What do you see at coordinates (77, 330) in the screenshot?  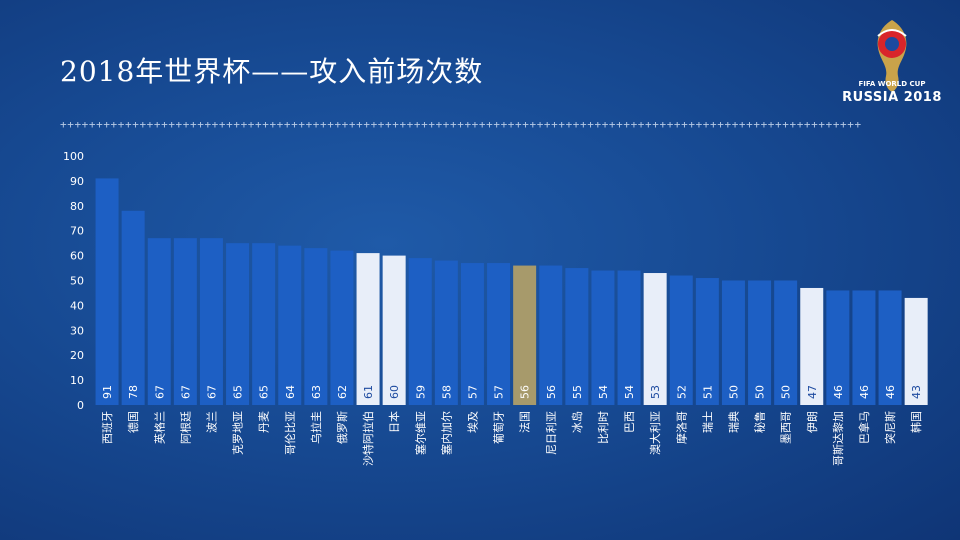 I see `y-tick-label: 30` at bounding box center [77, 330].